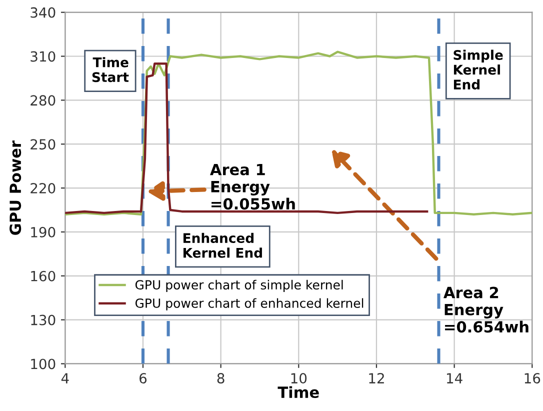  Describe the element at coordinates (43, 100) in the screenshot. I see `y-tick-label: 280` at that location.